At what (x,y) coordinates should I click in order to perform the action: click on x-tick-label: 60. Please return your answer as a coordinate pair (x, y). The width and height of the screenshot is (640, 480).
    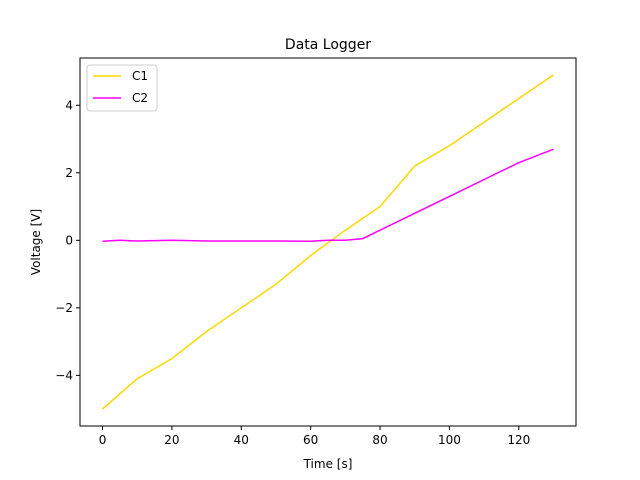
    Looking at the image, I should click on (310, 440).